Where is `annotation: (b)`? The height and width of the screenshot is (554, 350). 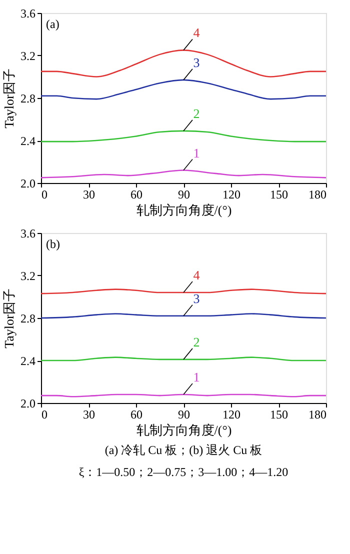
annotation: (b) is located at coordinates (53, 244).